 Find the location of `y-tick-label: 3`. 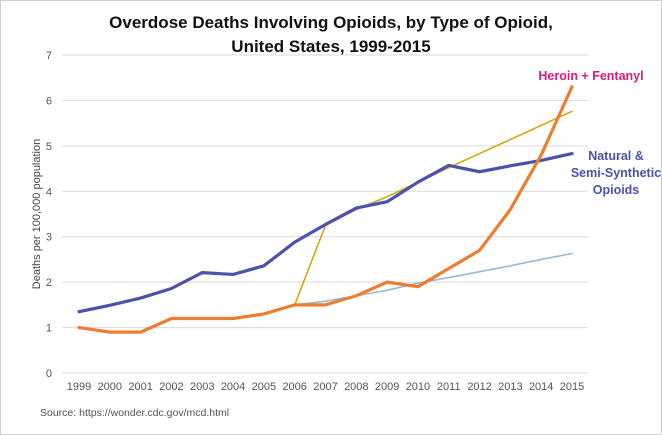

y-tick-label: 3 is located at coordinates (49, 238).